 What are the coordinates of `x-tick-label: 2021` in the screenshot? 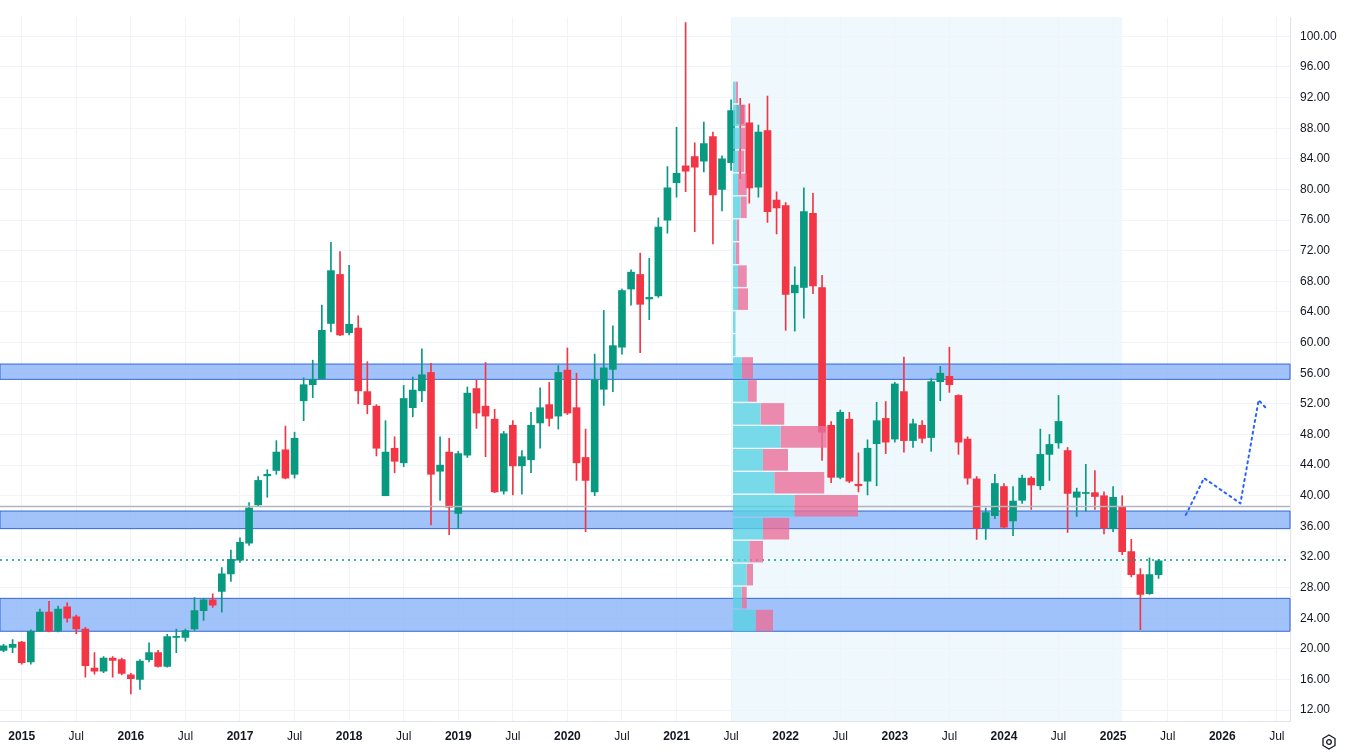 It's located at (677, 736).